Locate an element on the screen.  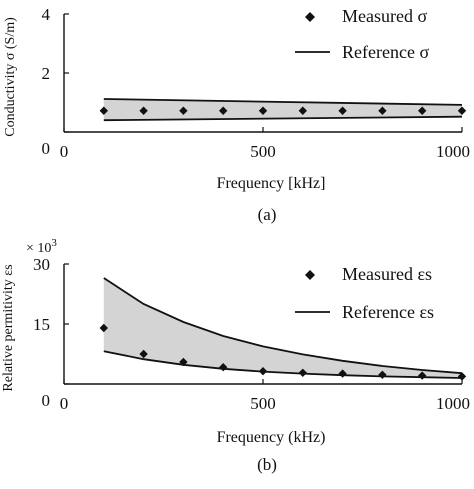
reference-upper-line is located at coordinates (283, 102).